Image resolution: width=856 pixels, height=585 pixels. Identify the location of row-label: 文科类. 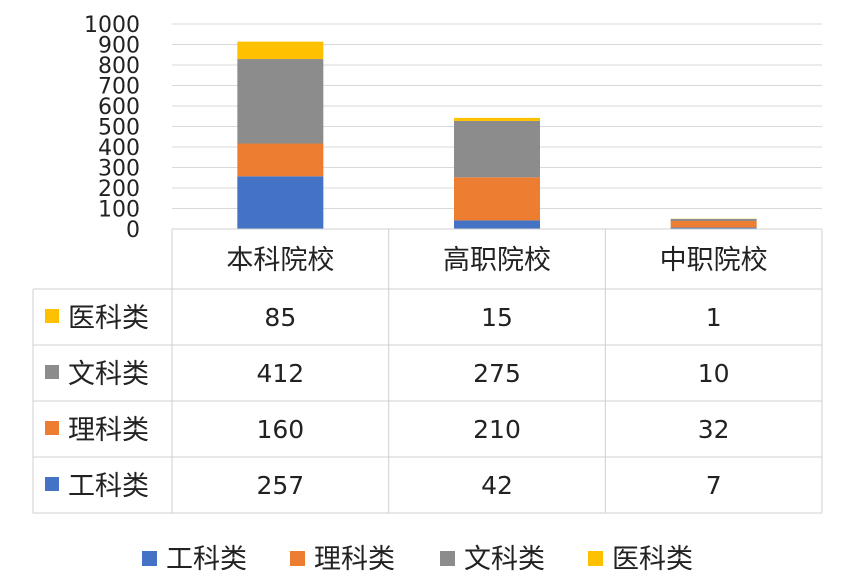
(108, 374).